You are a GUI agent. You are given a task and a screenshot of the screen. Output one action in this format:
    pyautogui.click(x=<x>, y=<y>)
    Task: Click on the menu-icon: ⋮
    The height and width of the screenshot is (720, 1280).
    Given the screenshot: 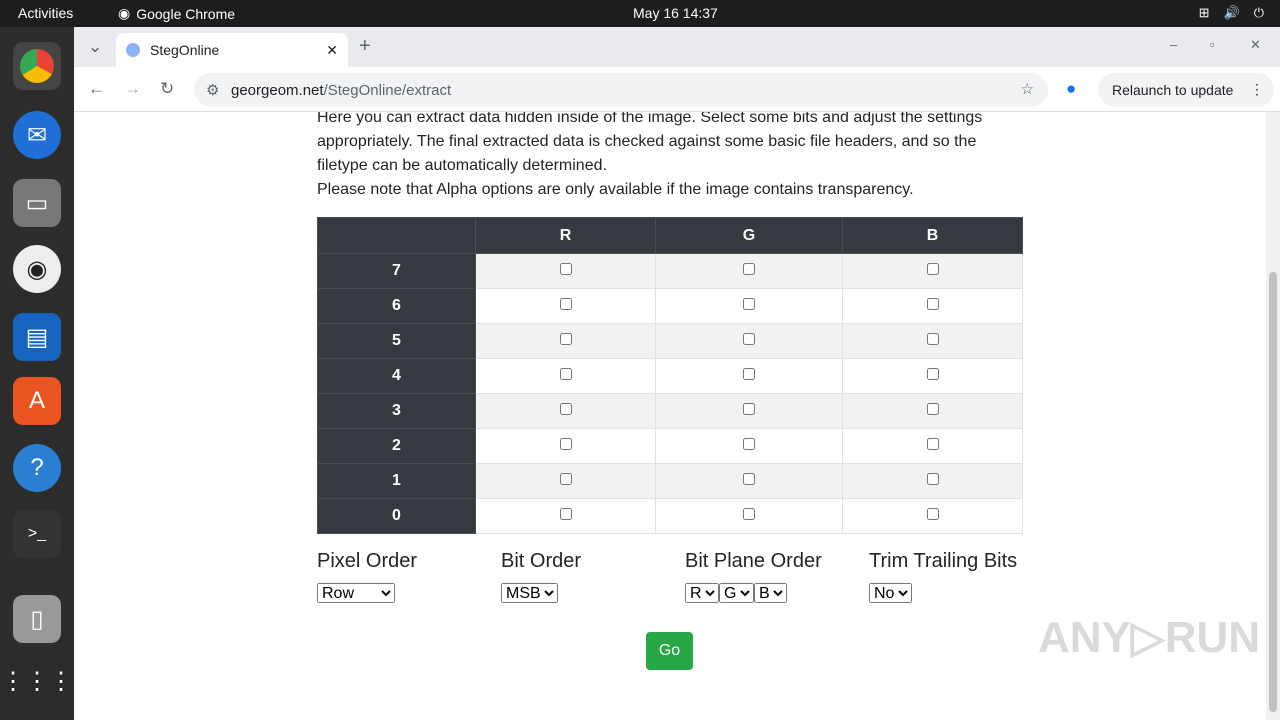 What is the action you would take?
    pyautogui.click(x=1257, y=89)
    